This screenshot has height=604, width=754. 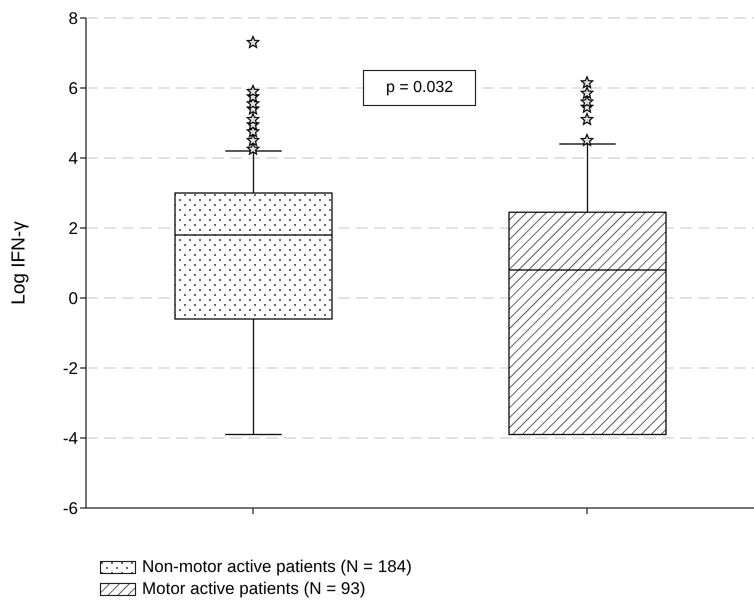 What do you see at coordinates (70, 508) in the screenshot?
I see `y-tick-label: -6` at bounding box center [70, 508].